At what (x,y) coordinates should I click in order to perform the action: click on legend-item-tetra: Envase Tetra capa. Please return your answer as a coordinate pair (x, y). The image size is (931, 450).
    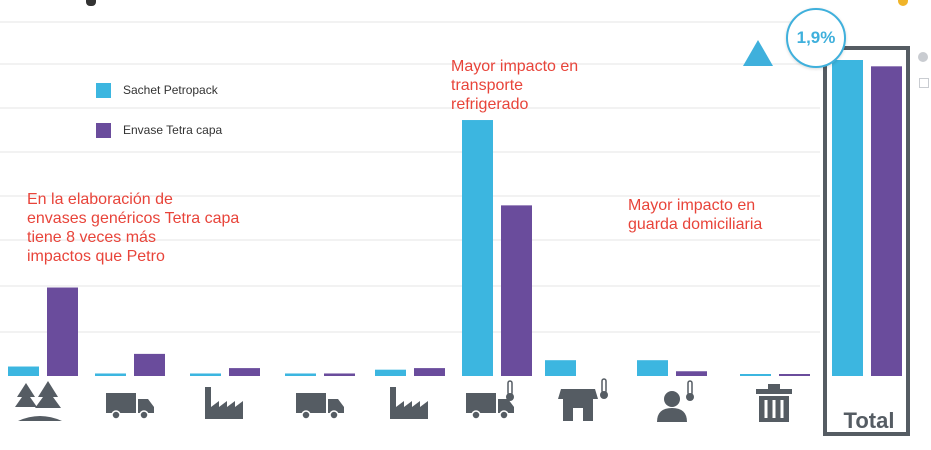
    Looking at the image, I should click on (159, 130).